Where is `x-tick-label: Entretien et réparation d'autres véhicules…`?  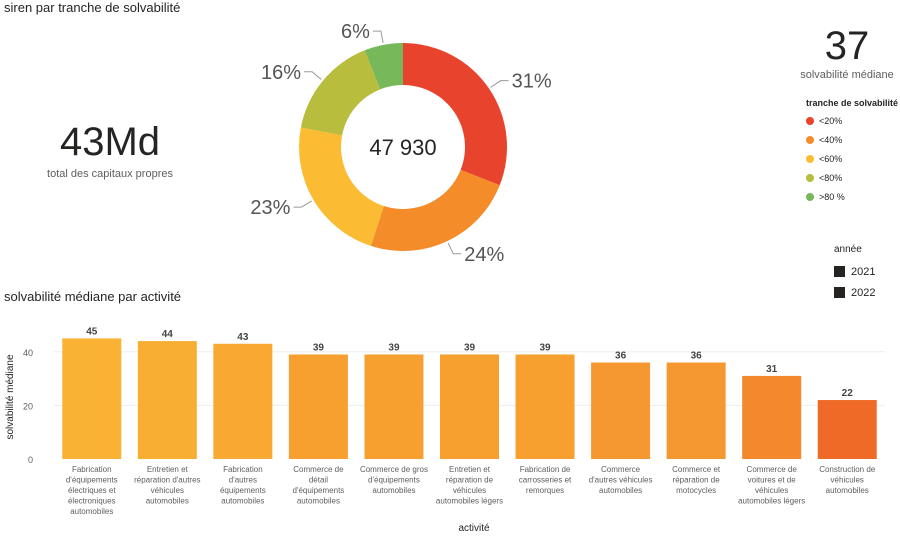 x-tick-label: Entretien et réparation d'autres véhicules… is located at coordinates (167, 485).